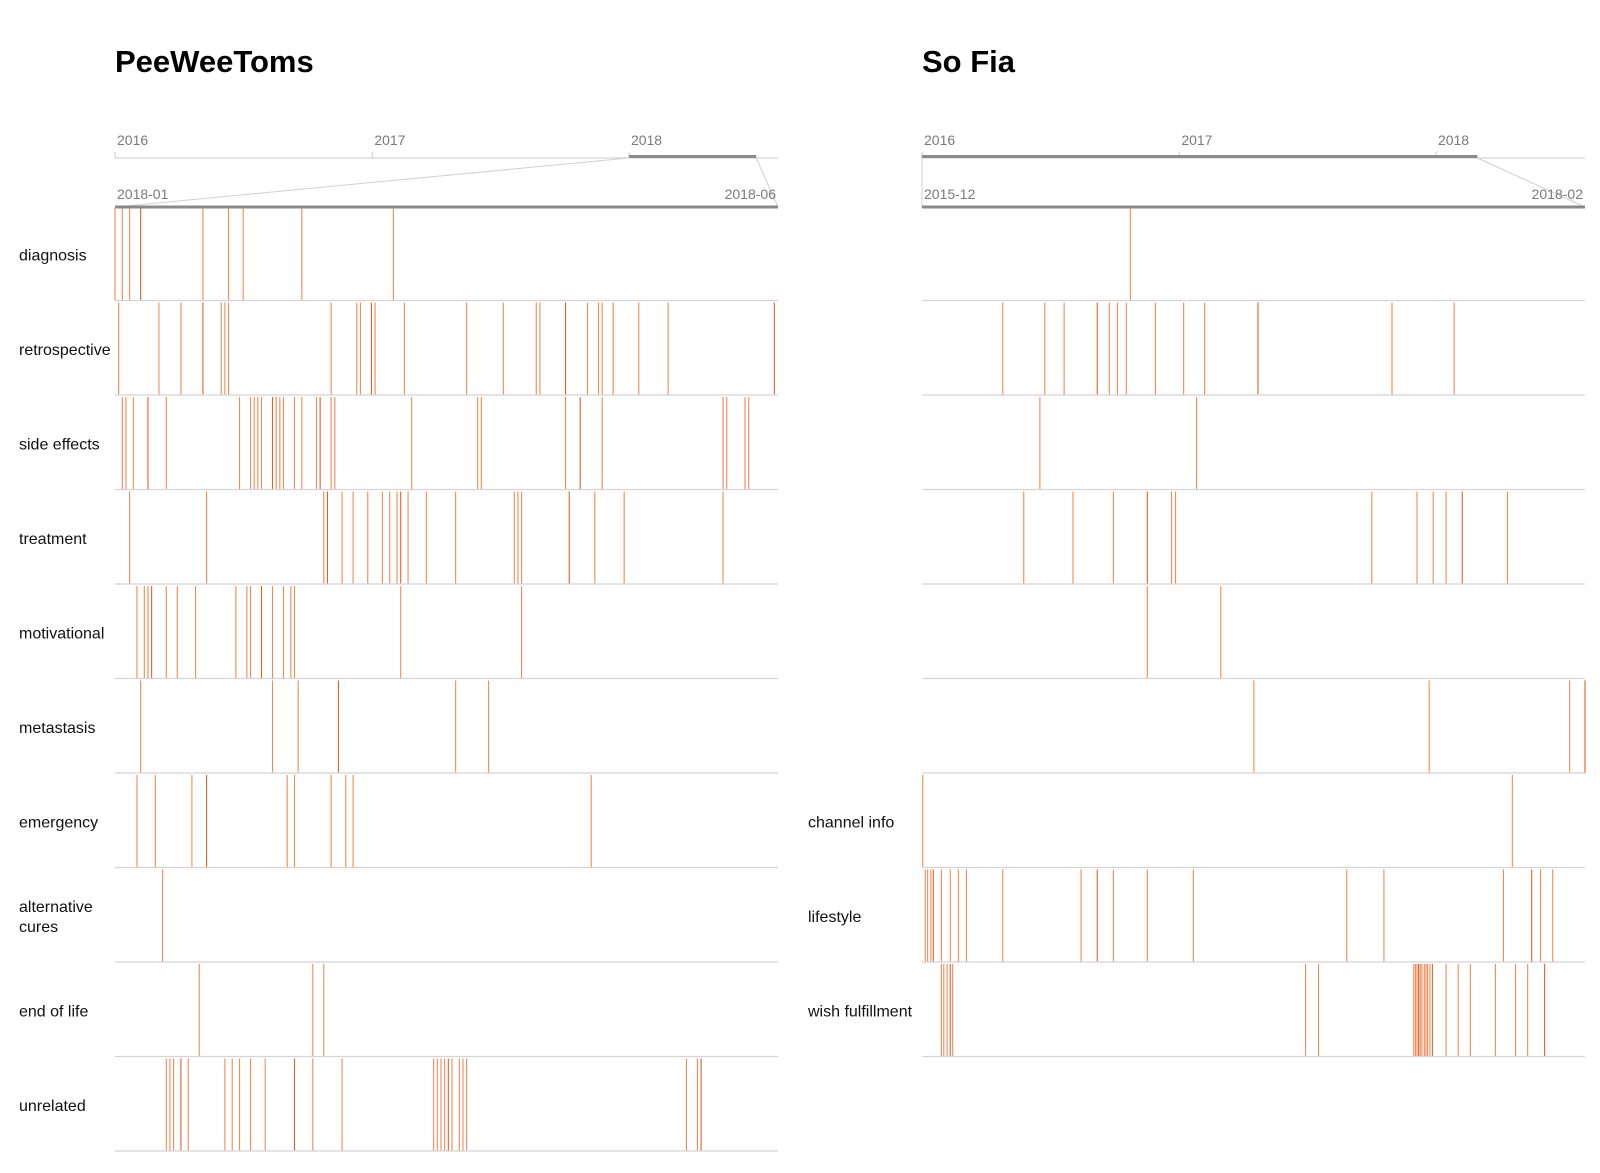 This screenshot has height=1173, width=1600. Describe the element at coordinates (57, 728) in the screenshot. I see `row-label: metastasis` at that location.